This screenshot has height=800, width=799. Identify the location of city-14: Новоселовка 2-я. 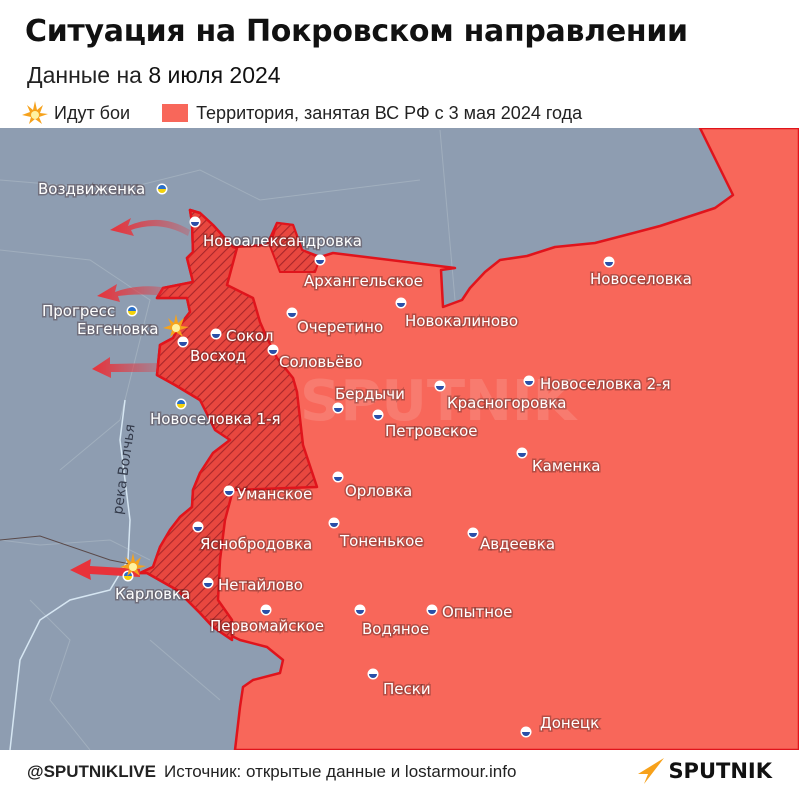
(597, 384).